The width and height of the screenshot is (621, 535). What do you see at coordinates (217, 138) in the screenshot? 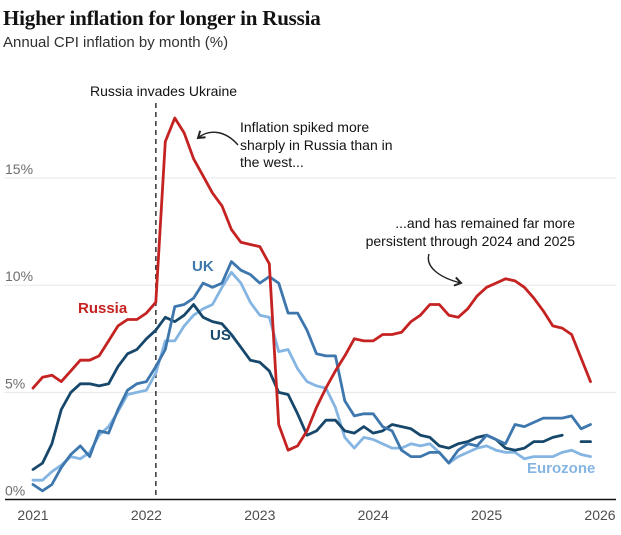
I see `annotation-arrow-spike` at bounding box center [217, 138].